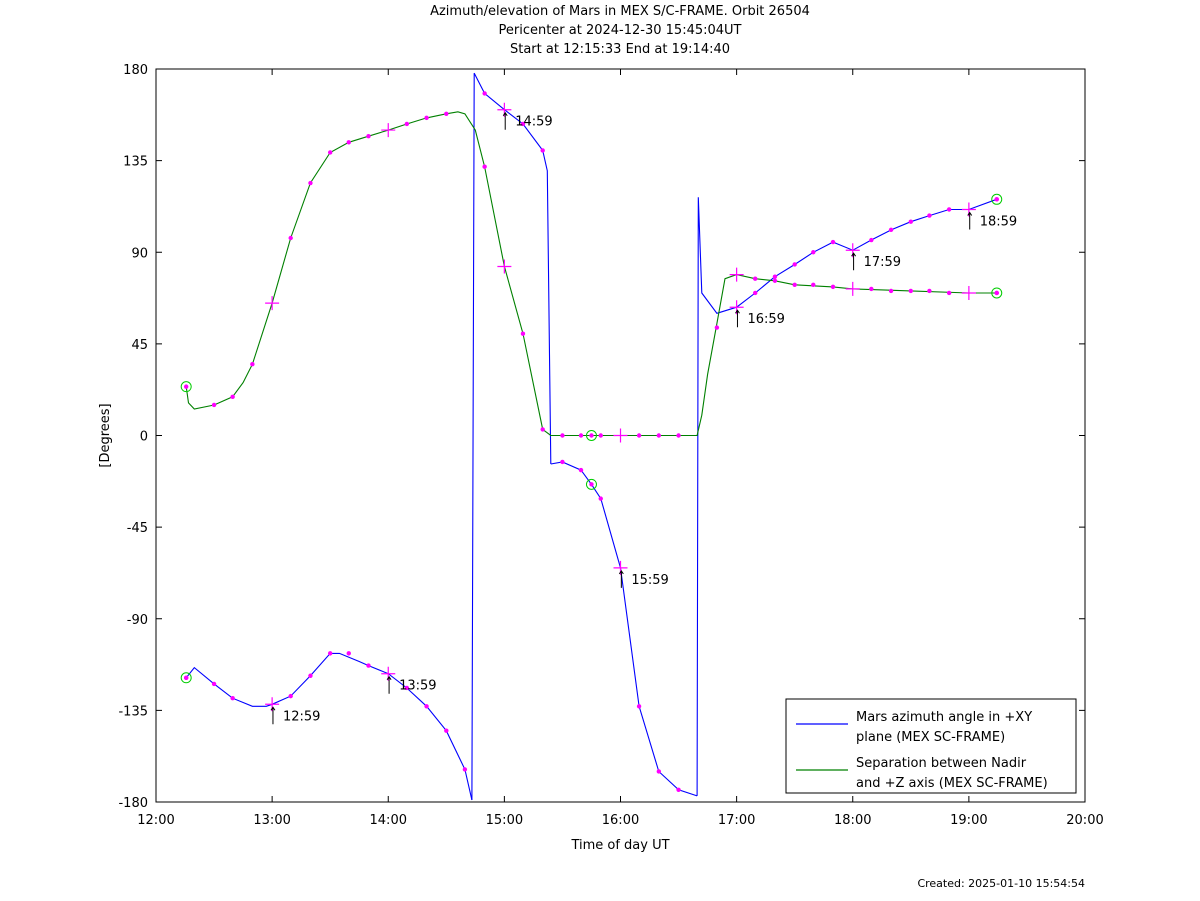 The image size is (1200, 901). I want to click on time-label: 12:59, so click(301, 716).